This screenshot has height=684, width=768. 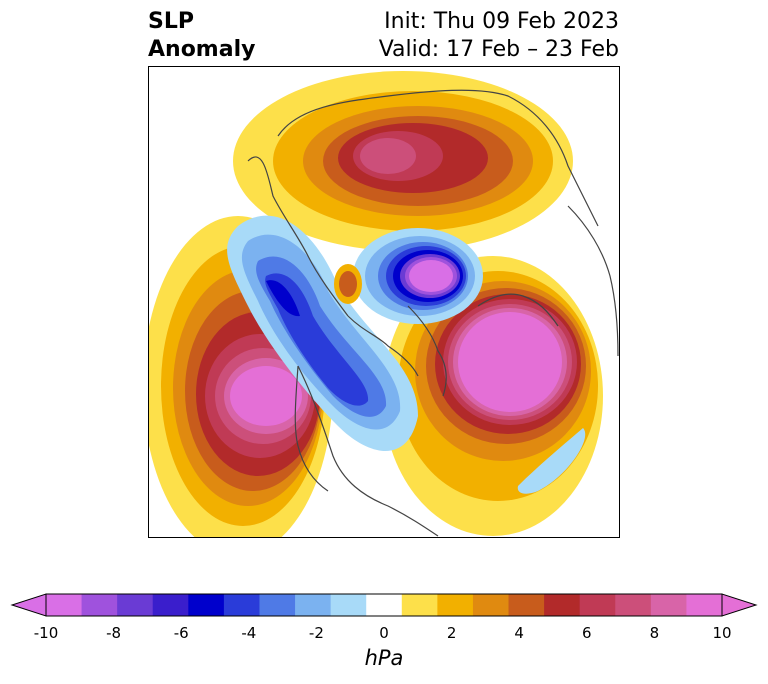 I want to click on colorbar-tick-labels: -10 -8 -6 -4 -2 0 2 4 6 8 10, so click(x=384, y=636).